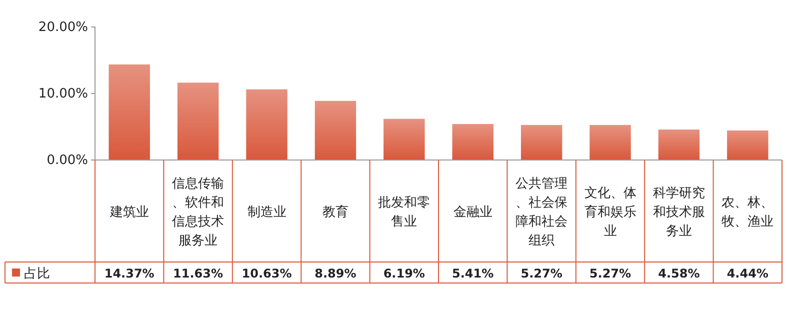  I want to click on data-label: 5.41%, so click(473, 273).